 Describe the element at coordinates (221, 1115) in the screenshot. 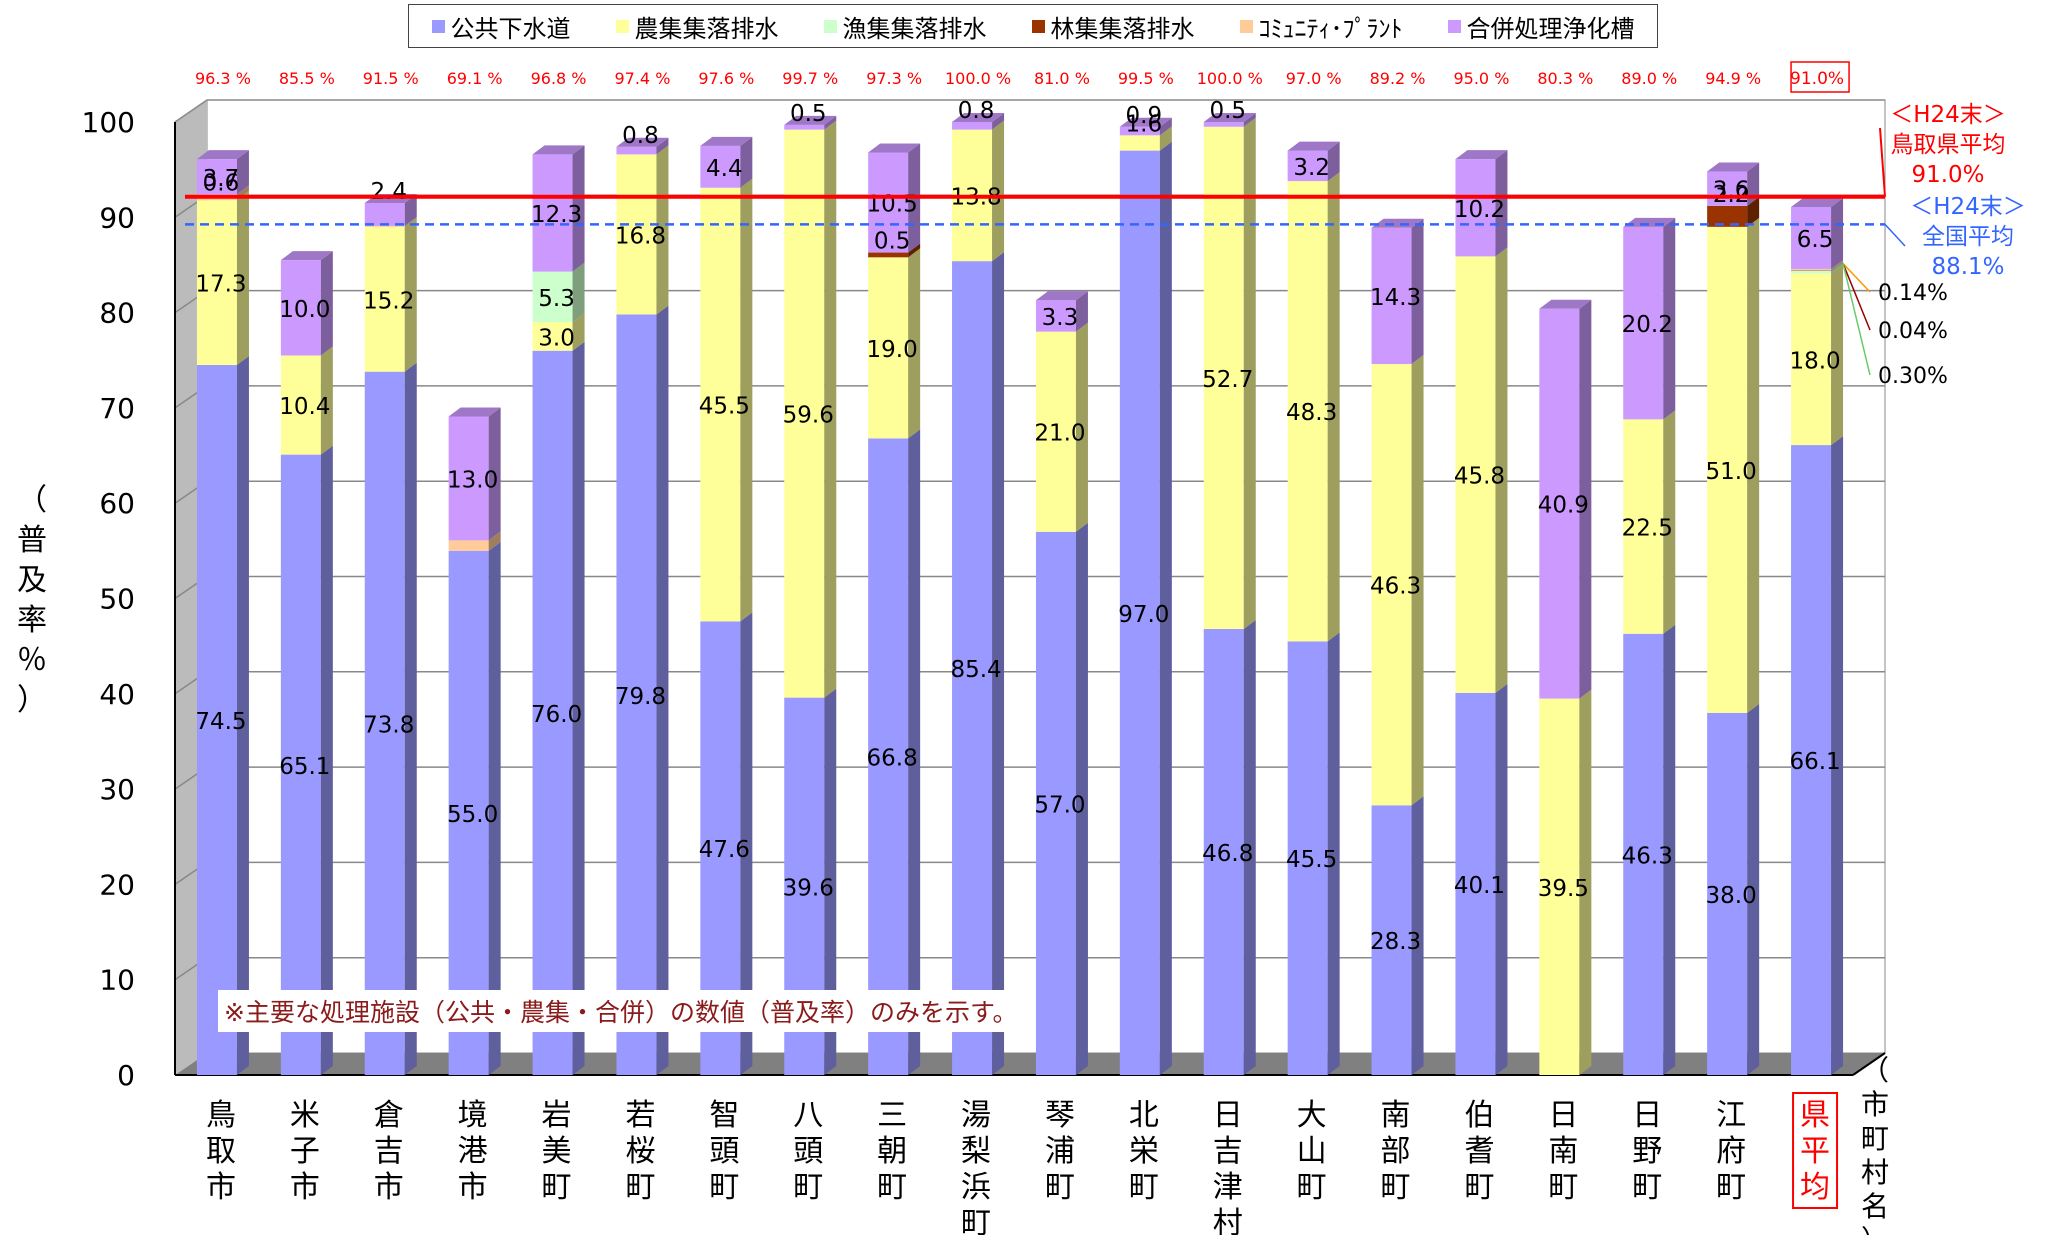

I see `category-label-char: 鳥` at that location.